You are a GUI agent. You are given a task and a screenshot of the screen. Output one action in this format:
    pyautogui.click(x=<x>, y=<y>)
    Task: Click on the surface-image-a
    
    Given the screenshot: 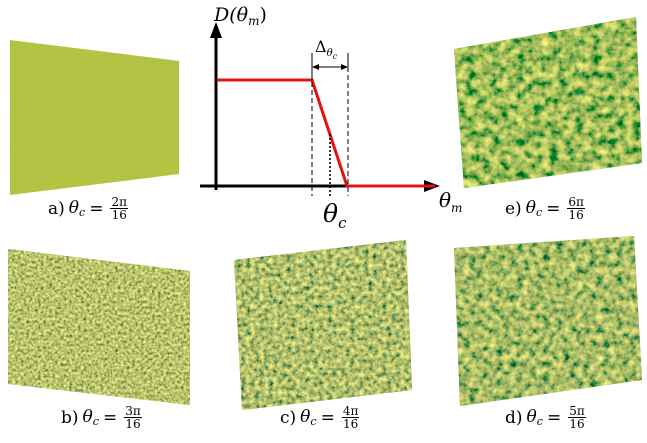 What is the action you would take?
    pyautogui.click(x=94, y=117)
    